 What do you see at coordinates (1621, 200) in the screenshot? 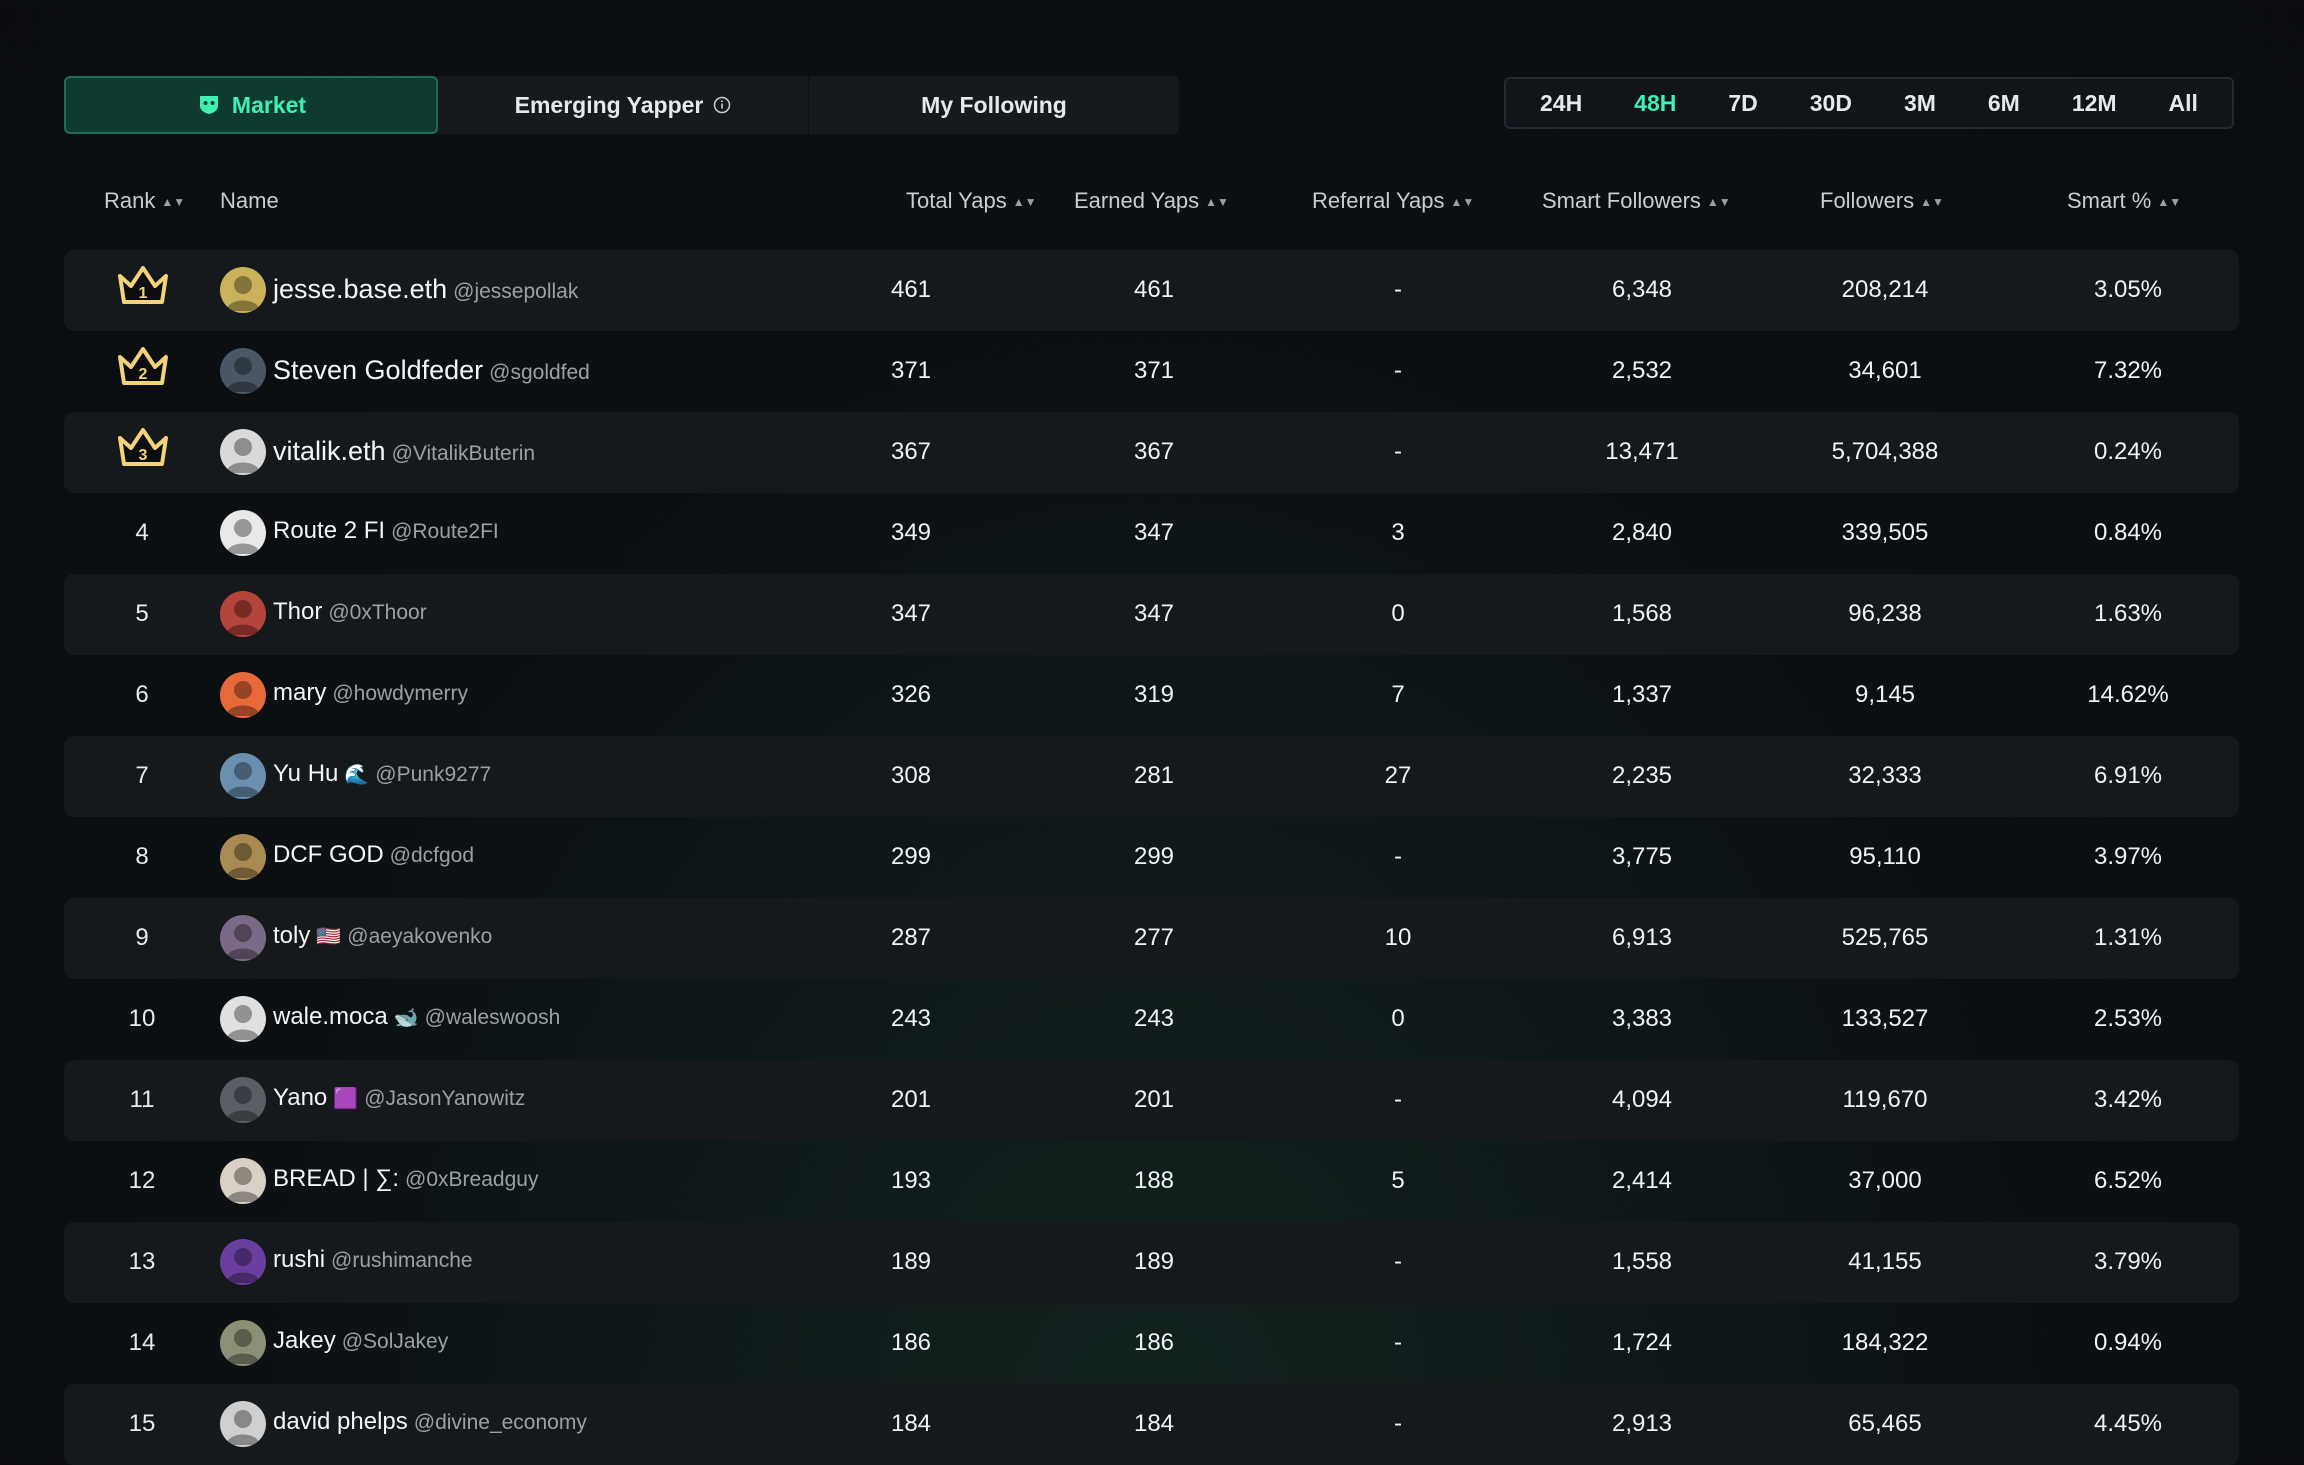
I see `column-header-smart-followers-label: Smart Followers` at bounding box center [1621, 200].